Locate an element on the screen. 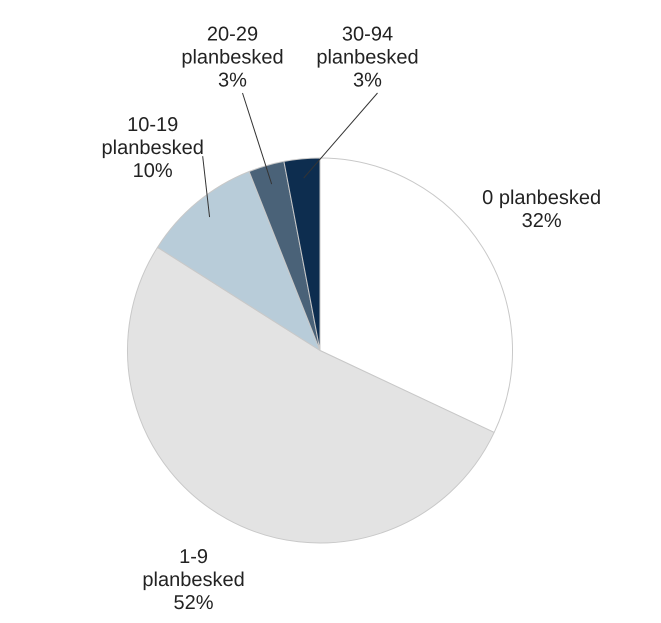  slice-label: 1-9 planbesked is located at coordinates (193, 569).